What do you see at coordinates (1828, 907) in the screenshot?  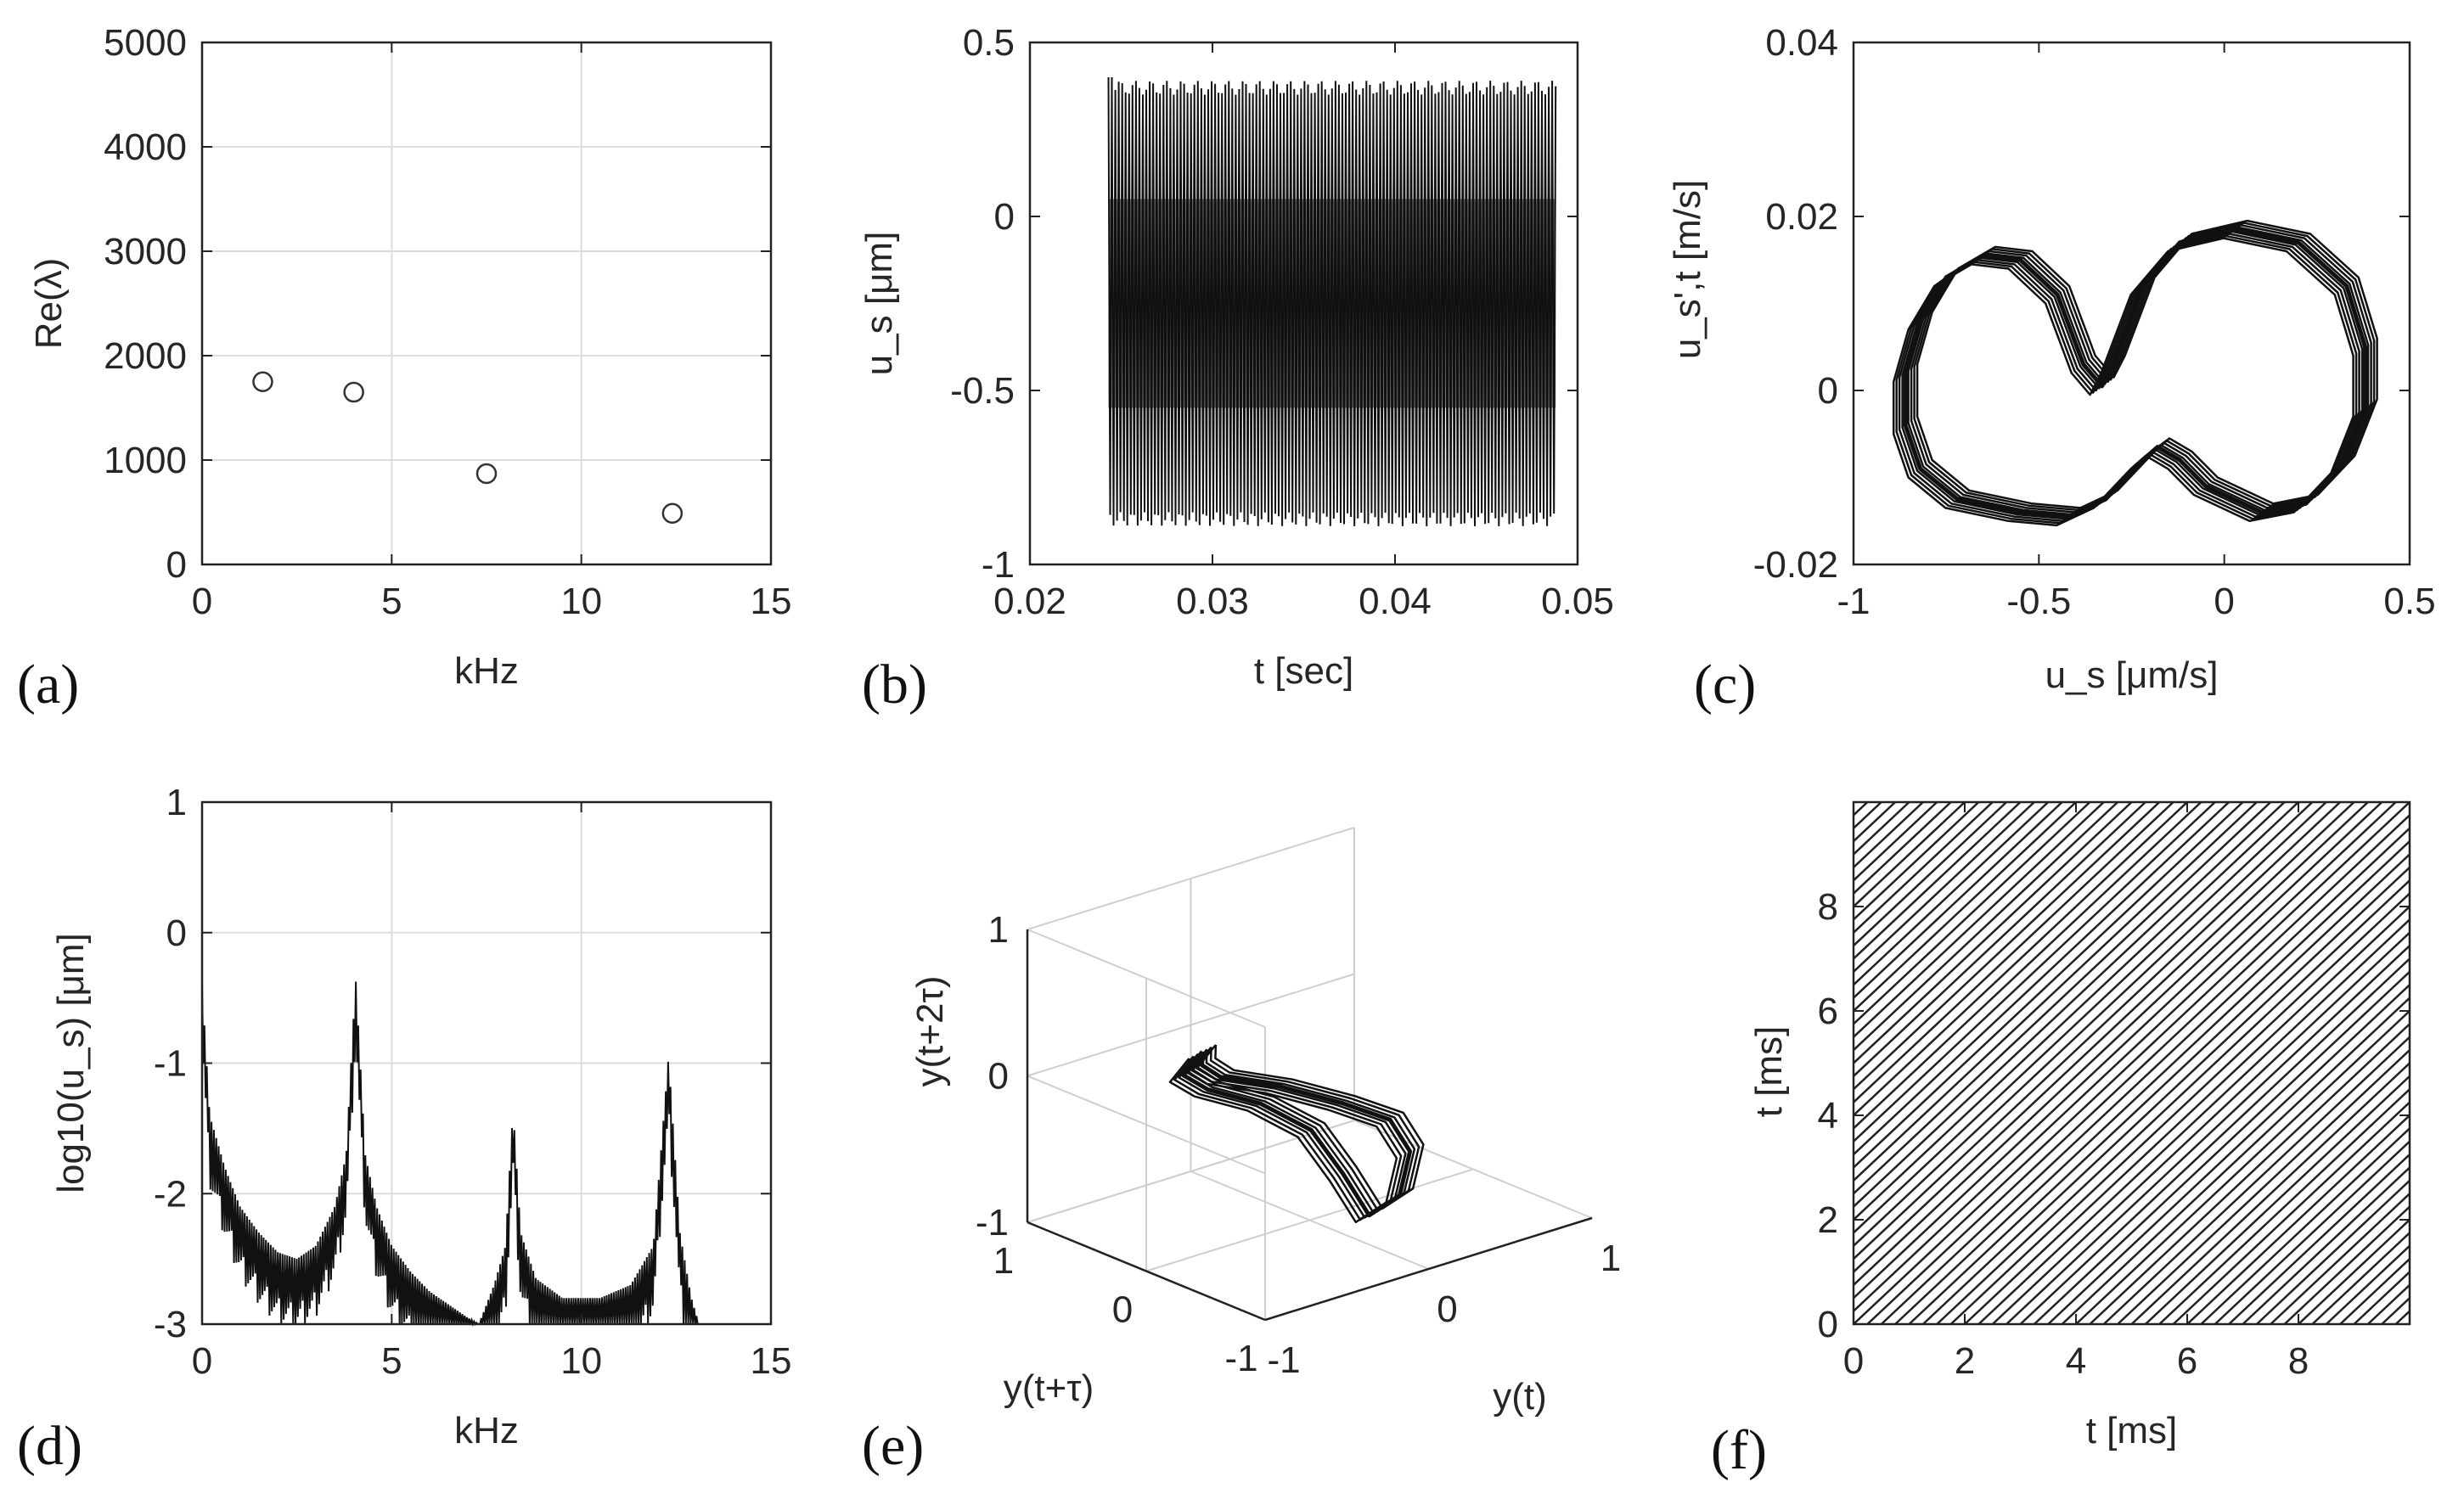 I see `y-tick-label: 8` at bounding box center [1828, 907].